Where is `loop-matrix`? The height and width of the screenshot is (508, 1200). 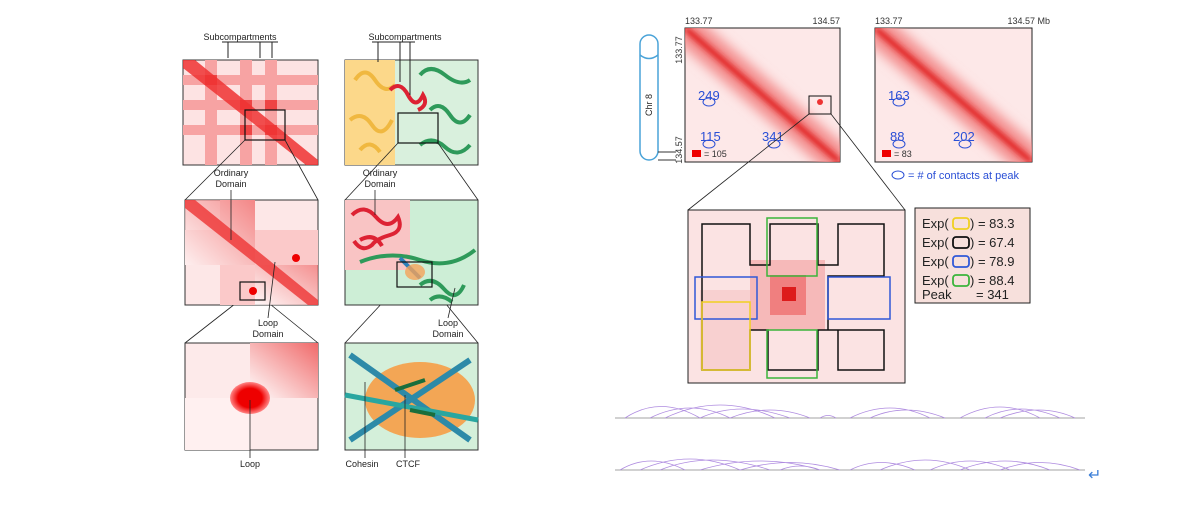
loop-matrix is located at coordinates (251, 396).